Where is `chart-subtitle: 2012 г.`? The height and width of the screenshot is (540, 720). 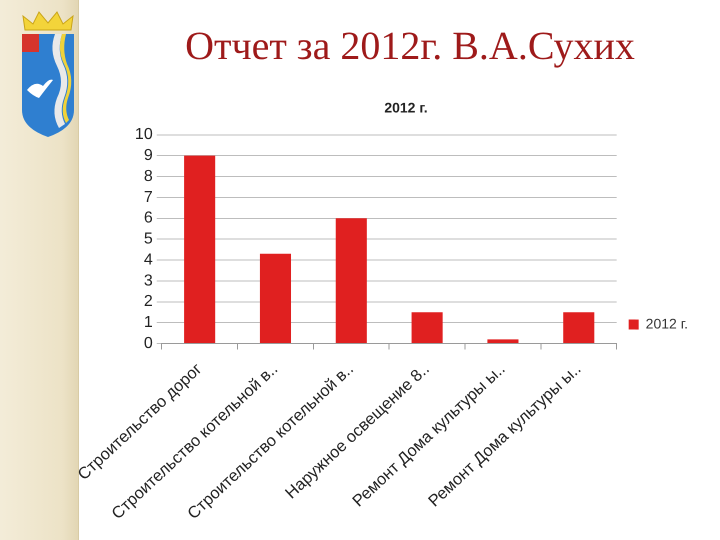 chart-subtitle: 2012 г. is located at coordinates (406, 107).